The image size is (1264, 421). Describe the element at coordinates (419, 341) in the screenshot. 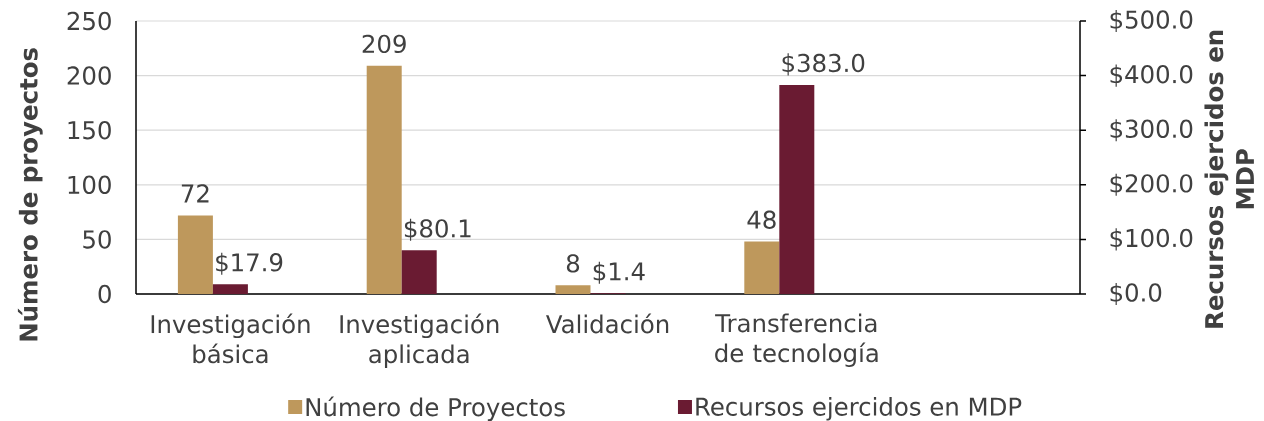

I see `x-tick-label: Investigación aplicada` at that location.